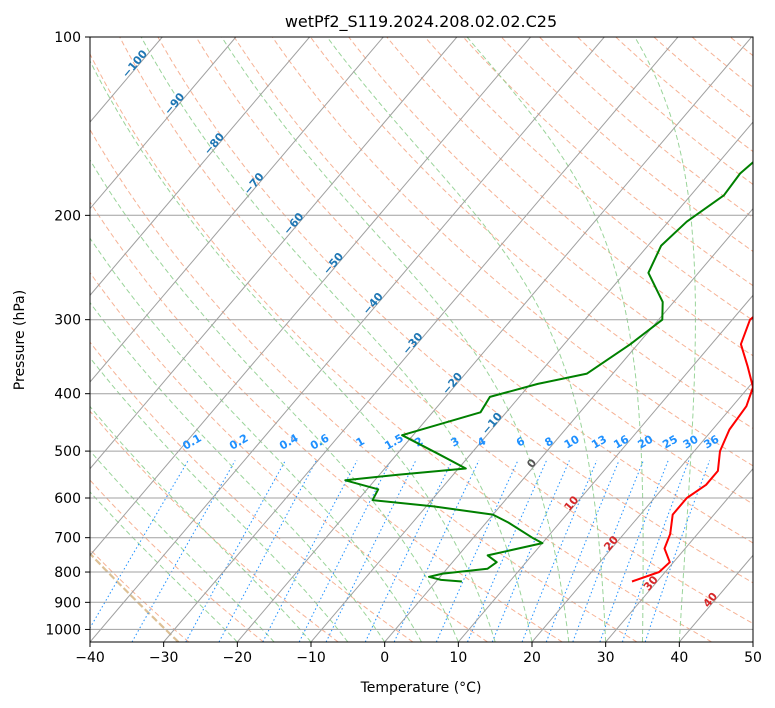 Image resolution: width=775 pixels, height=708 pixels. What do you see at coordinates (90, 658) in the screenshot?
I see `x-tick-label: −40` at bounding box center [90, 658].